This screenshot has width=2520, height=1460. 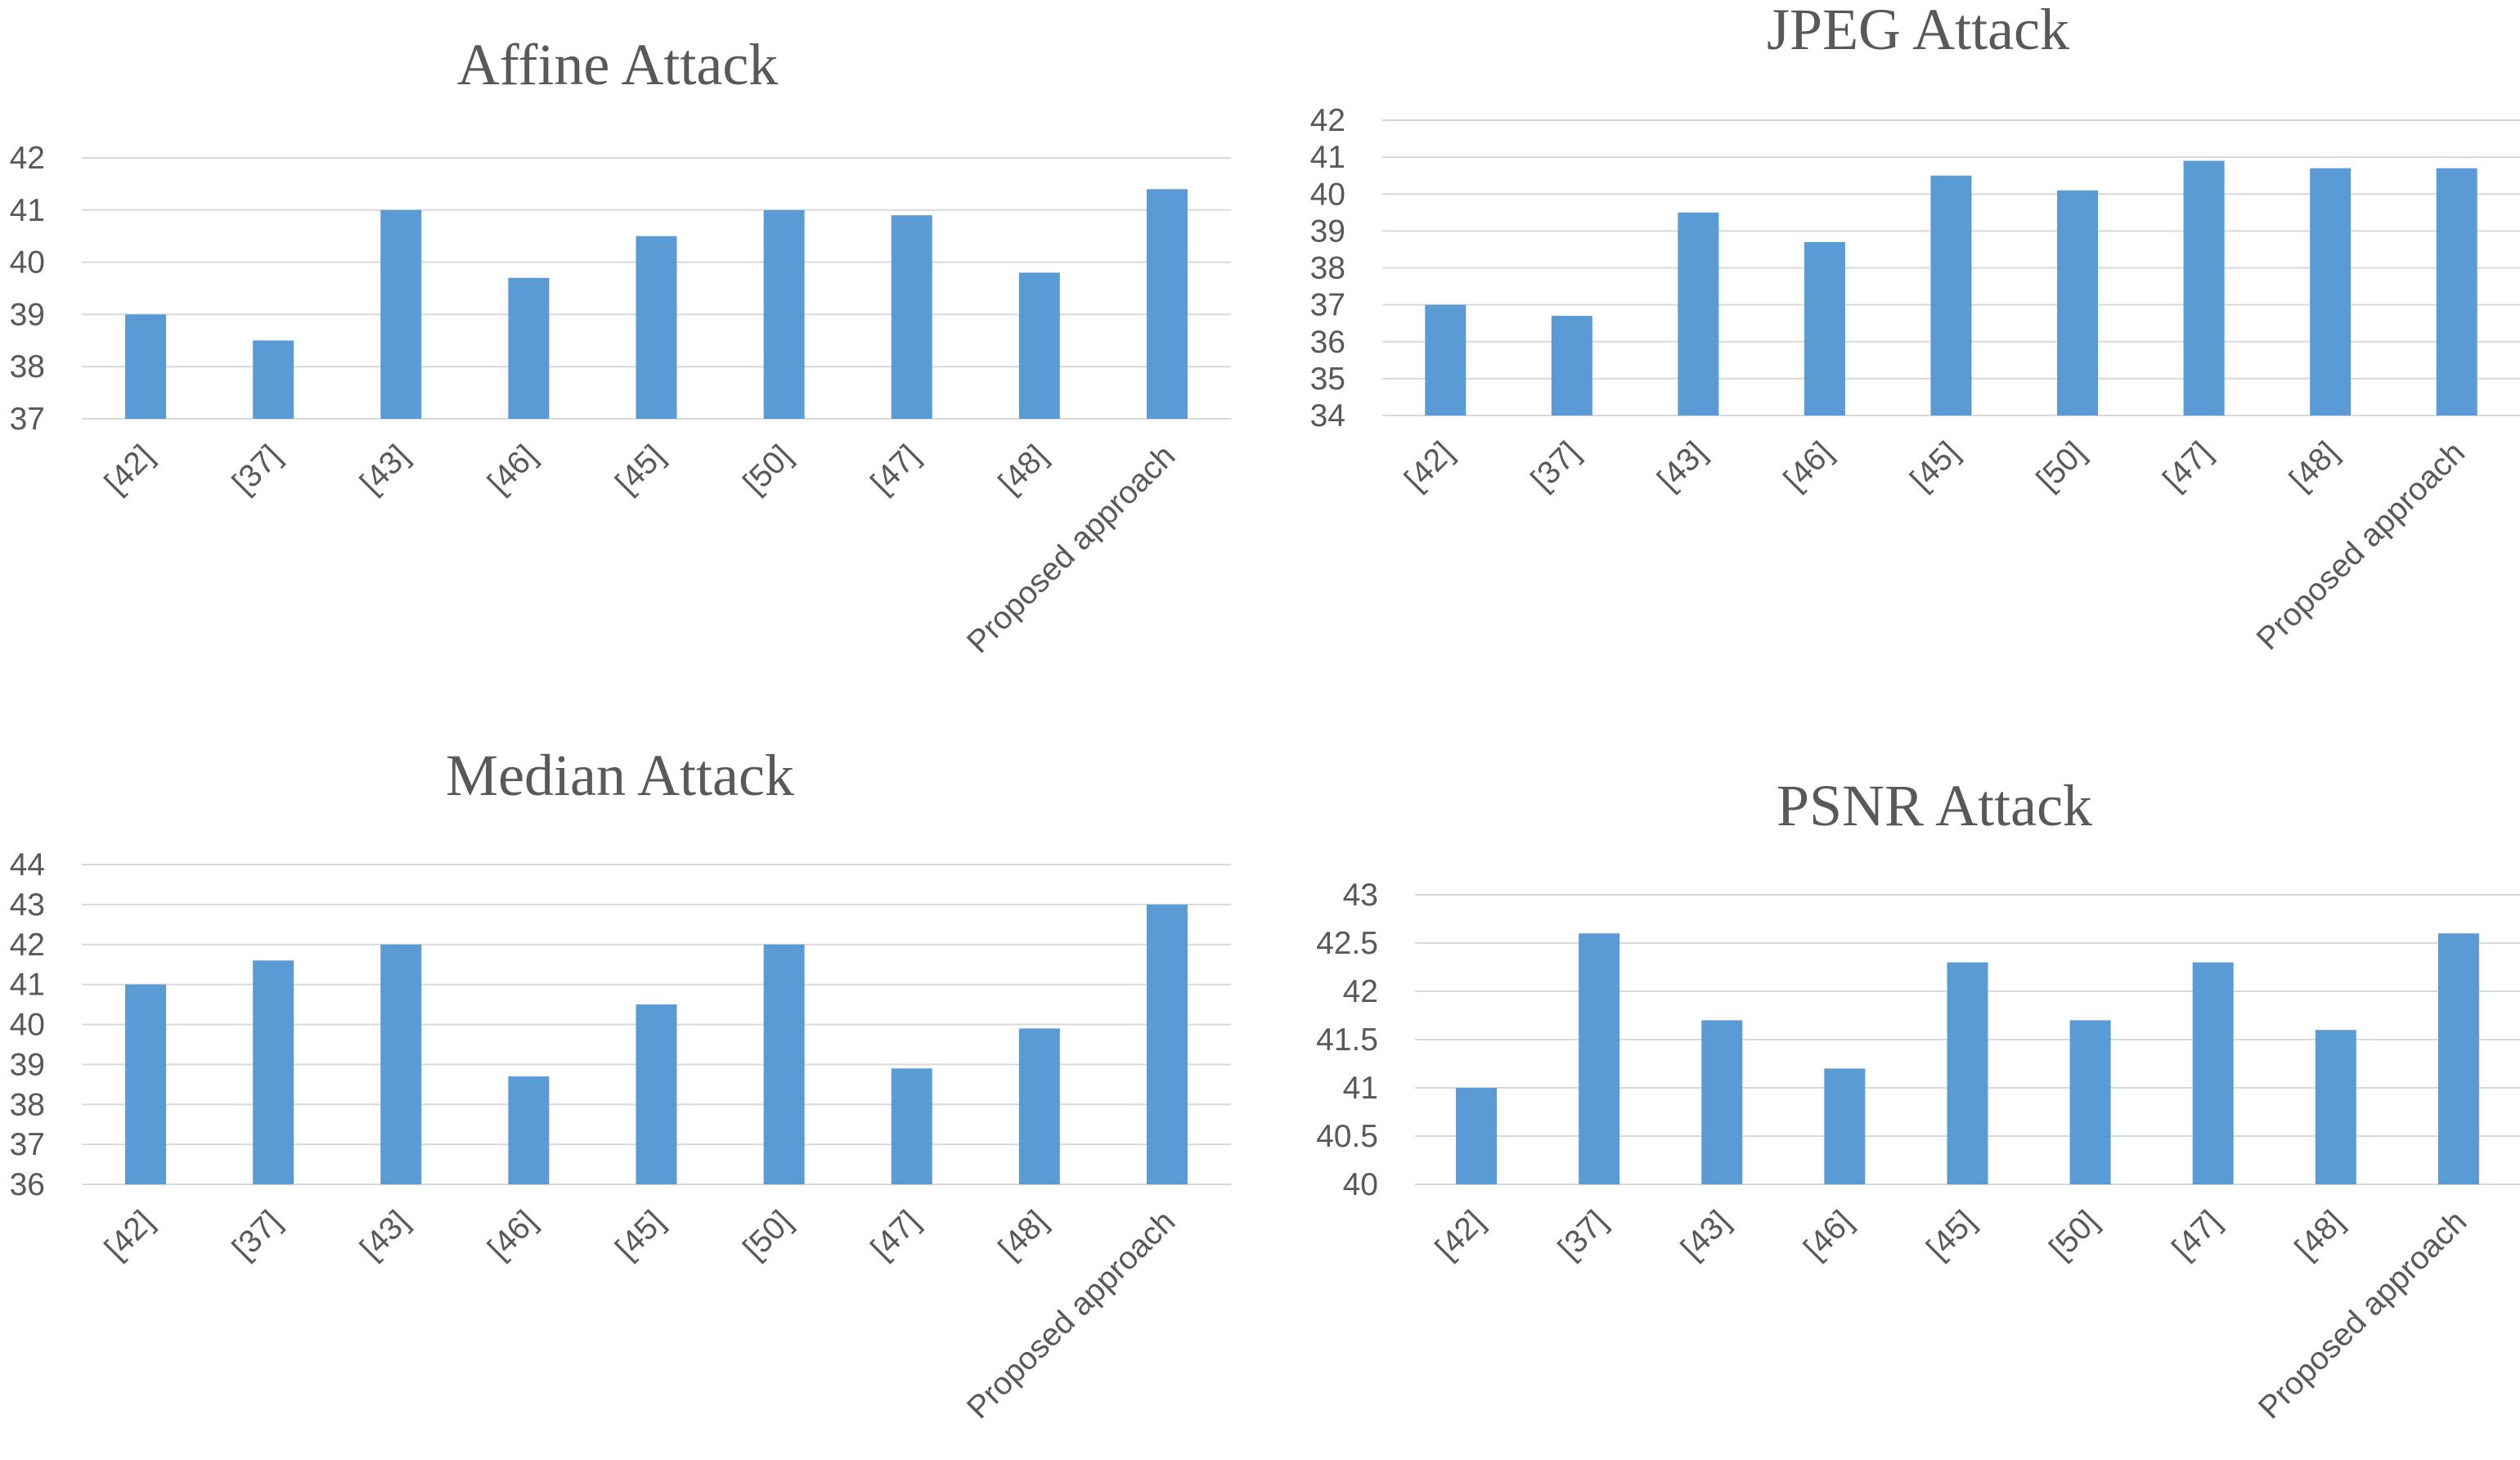 I want to click on chart-title: Affine Attack, so click(x=618, y=64).